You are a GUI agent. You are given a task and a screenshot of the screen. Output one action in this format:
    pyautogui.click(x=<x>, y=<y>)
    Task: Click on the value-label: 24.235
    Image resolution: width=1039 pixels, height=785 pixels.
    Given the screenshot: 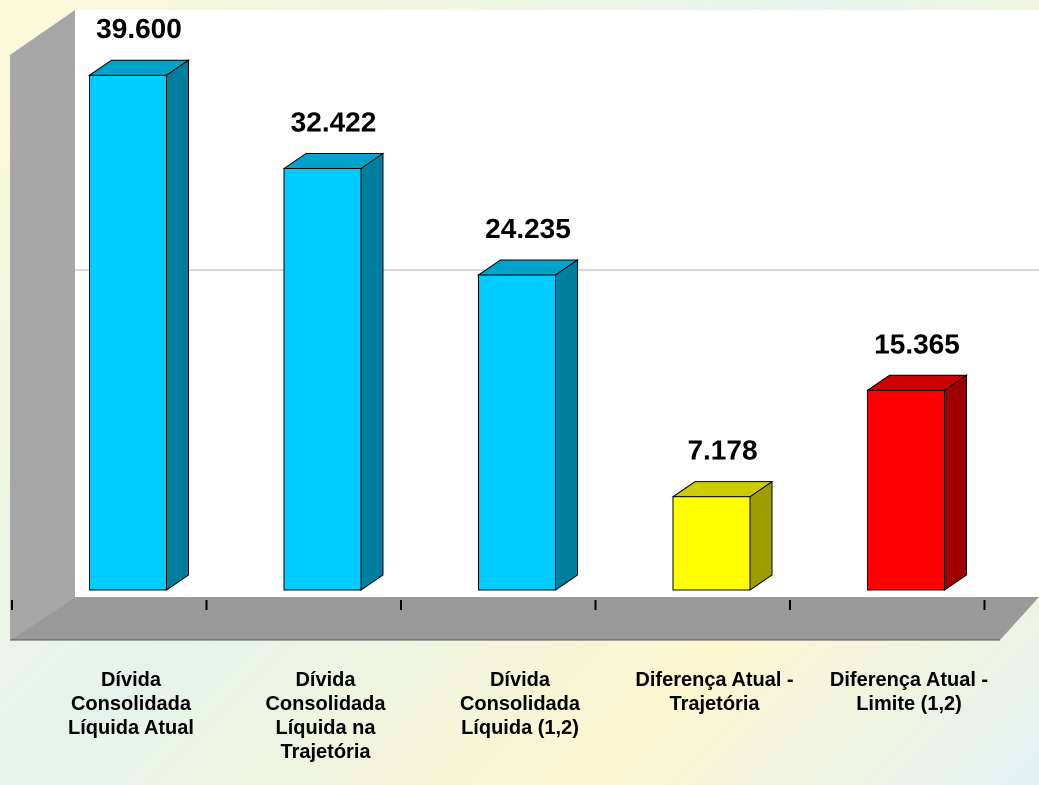 What is the action you would take?
    pyautogui.click(x=528, y=228)
    